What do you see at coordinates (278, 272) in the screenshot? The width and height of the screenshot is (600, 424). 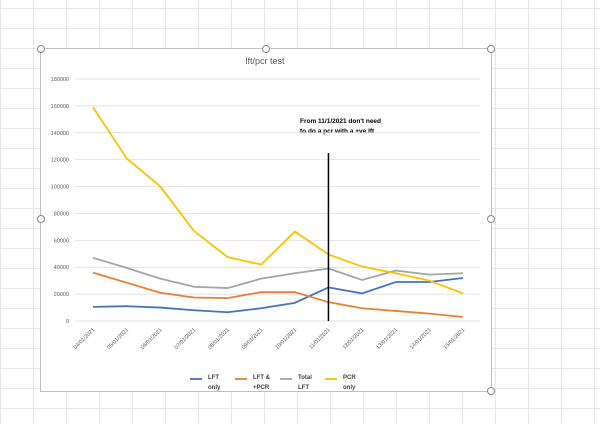 I see `series-line-total-lft` at bounding box center [278, 272].